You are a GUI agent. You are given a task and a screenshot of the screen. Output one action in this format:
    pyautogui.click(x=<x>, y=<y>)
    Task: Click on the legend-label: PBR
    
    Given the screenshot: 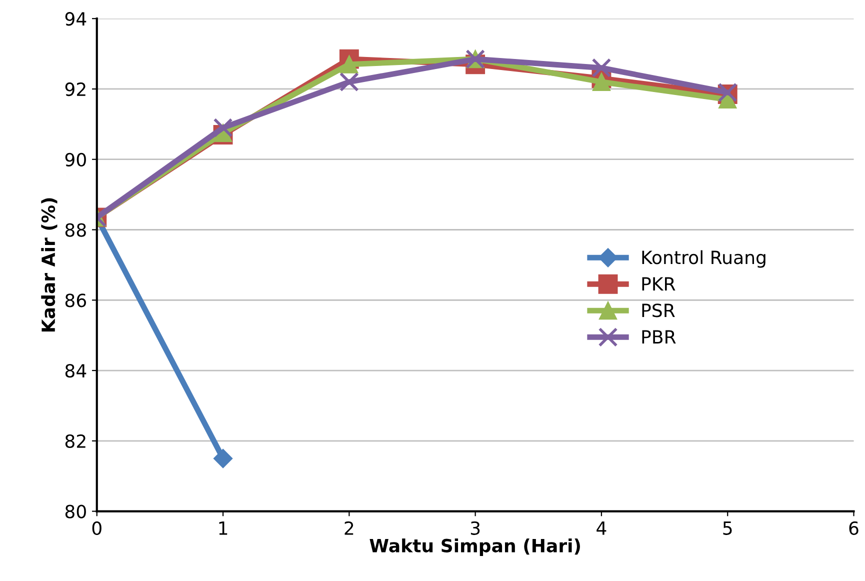 What is the action you would take?
    pyautogui.click(x=659, y=337)
    